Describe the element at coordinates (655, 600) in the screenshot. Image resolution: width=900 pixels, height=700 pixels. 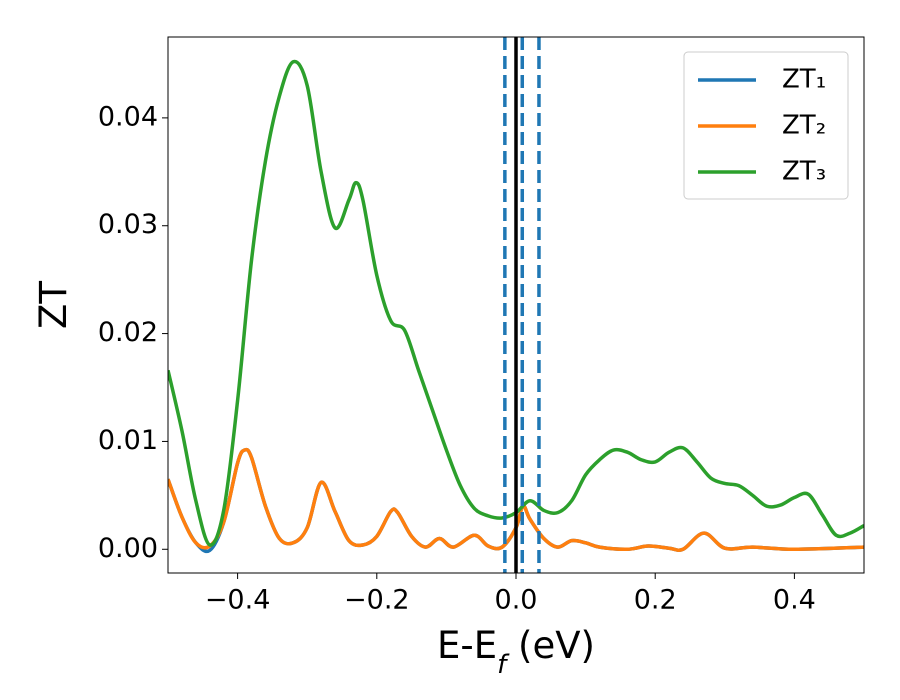
I see `x-tick-label: 0.2` at that location.